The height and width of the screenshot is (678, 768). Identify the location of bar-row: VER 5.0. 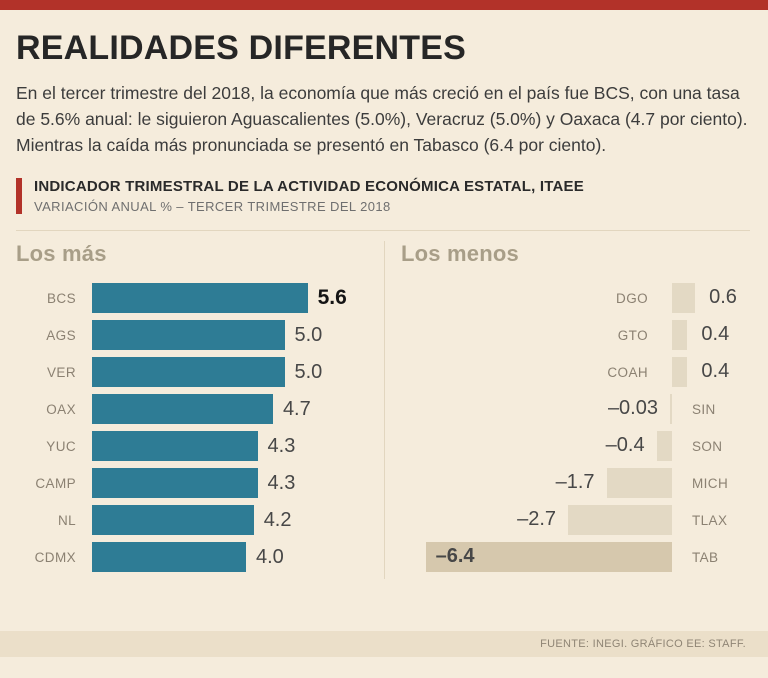
(195, 372).